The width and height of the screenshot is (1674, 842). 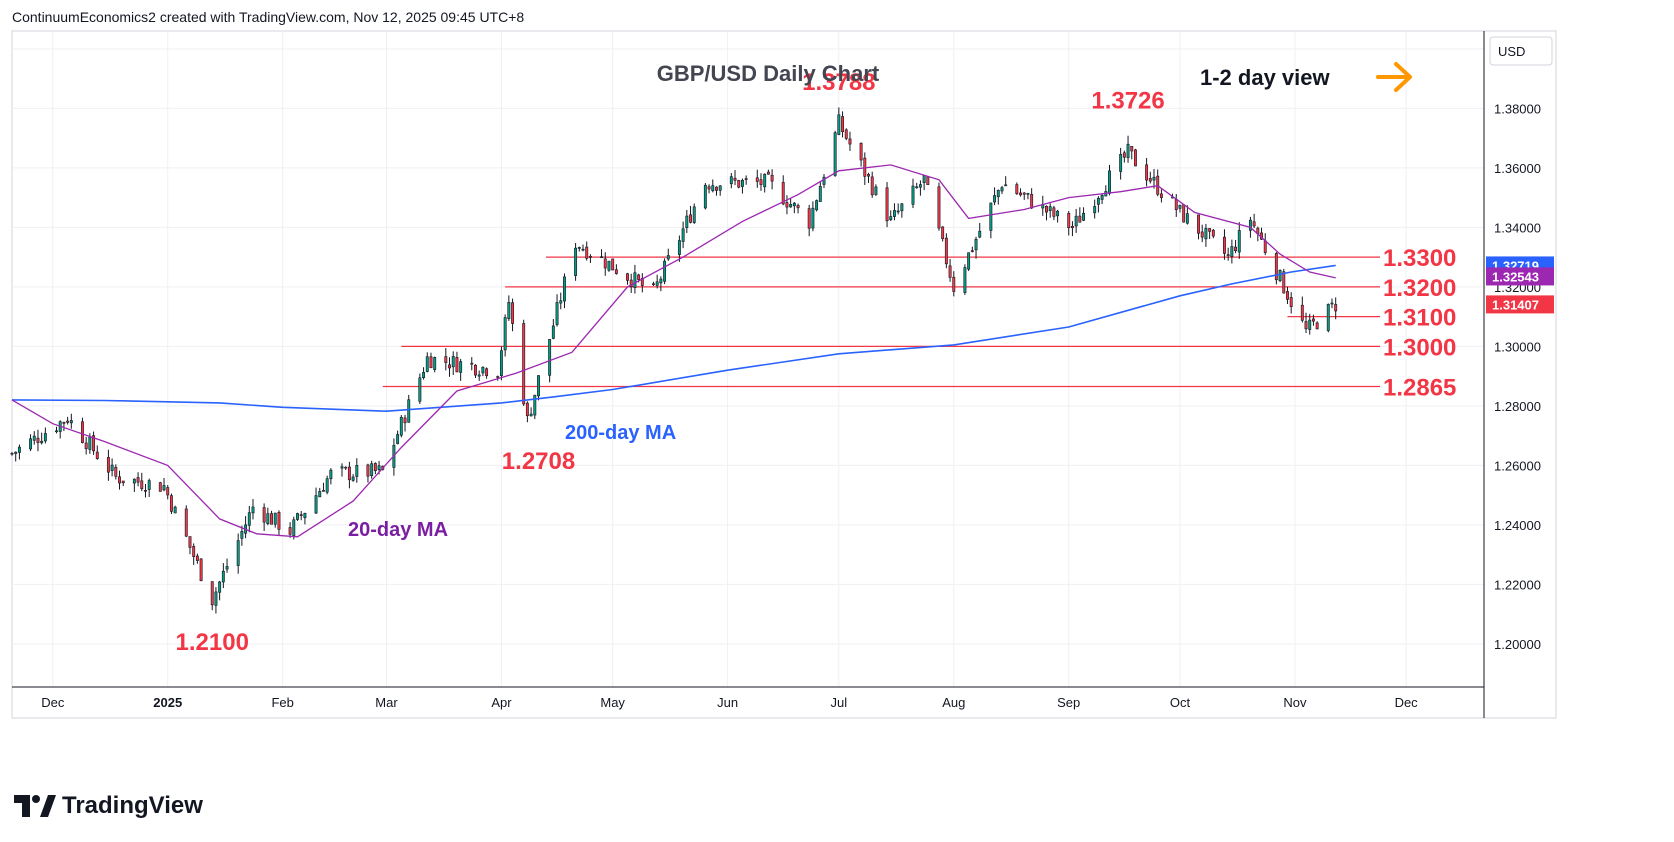 I want to click on level-label: 1.3100, so click(x=1419, y=318).